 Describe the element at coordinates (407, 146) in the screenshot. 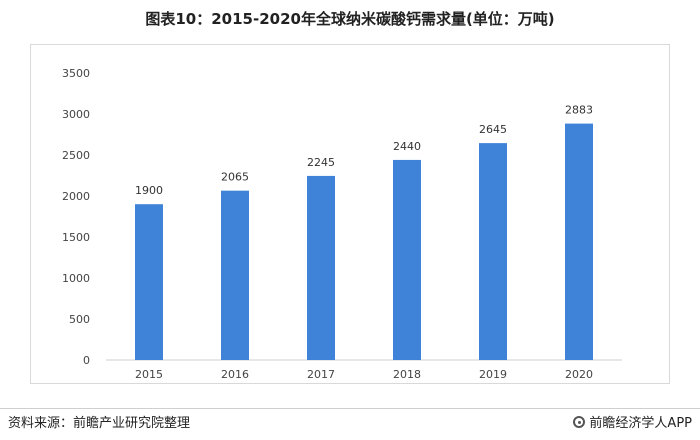

I see `data-label: 2440` at that location.